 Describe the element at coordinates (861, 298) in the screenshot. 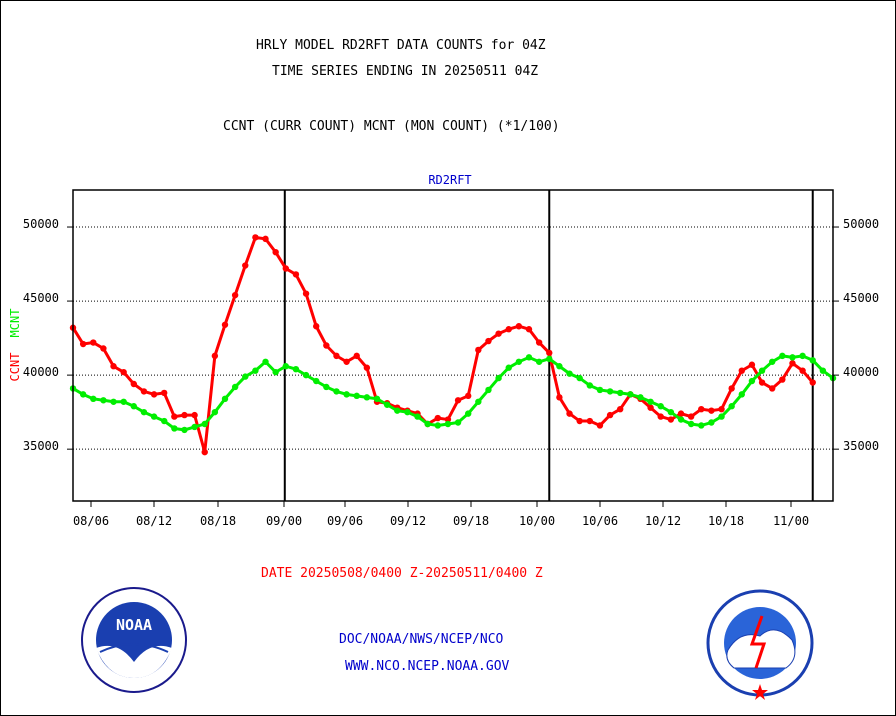

I see `ytick-label-right: 45000` at that location.